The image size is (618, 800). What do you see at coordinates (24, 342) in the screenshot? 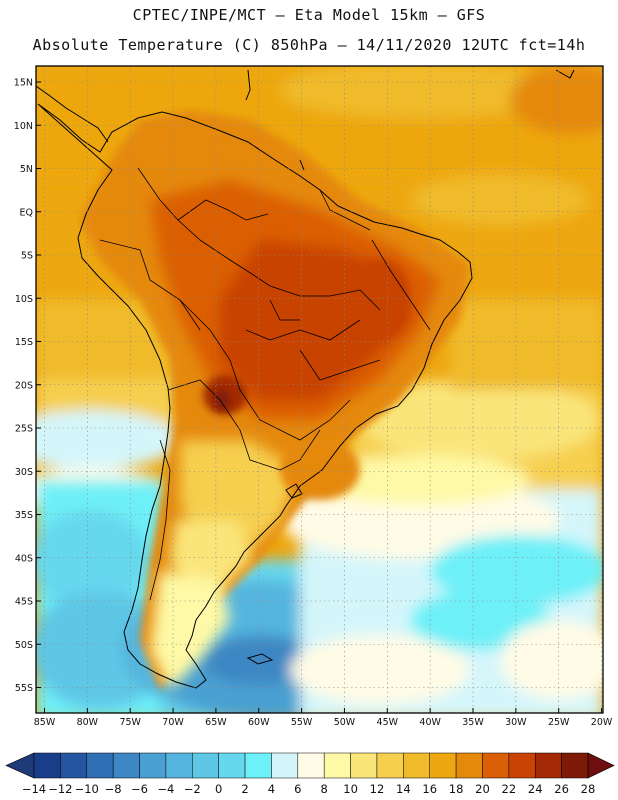
I see `lat-tick-label: 15S` at bounding box center [24, 342].